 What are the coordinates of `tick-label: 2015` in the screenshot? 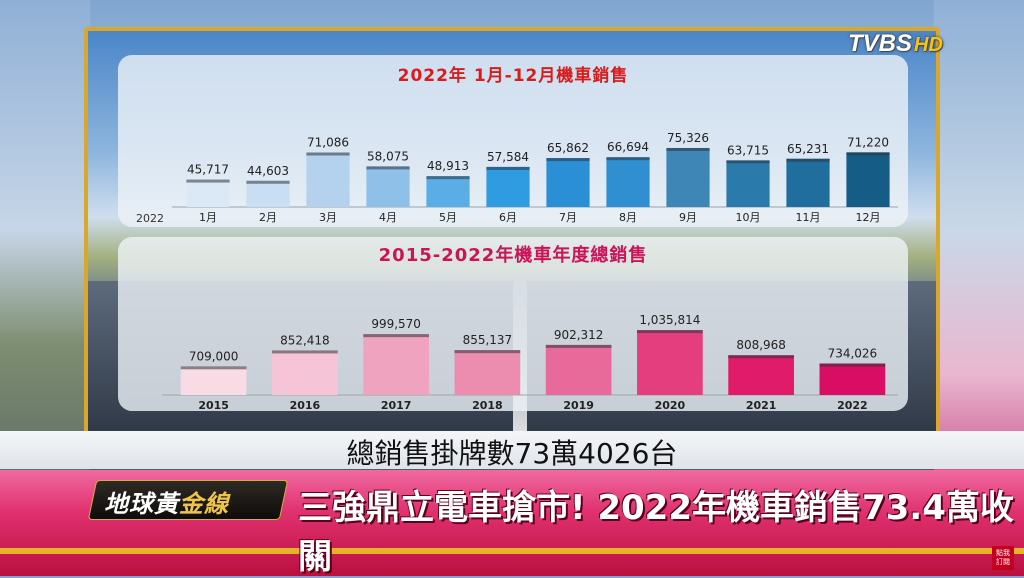 It's located at (213, 405).